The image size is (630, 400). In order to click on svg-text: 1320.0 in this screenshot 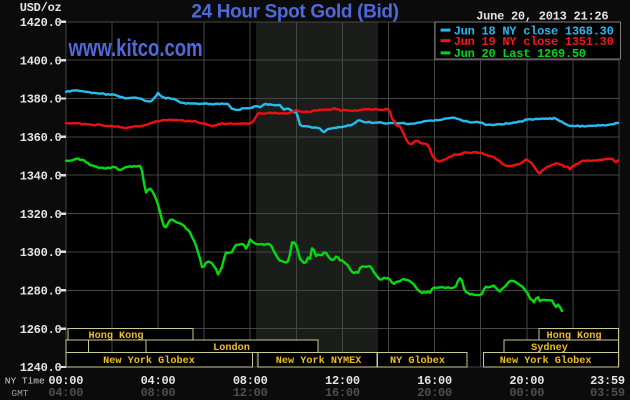, I will do `click(41, 215)`.